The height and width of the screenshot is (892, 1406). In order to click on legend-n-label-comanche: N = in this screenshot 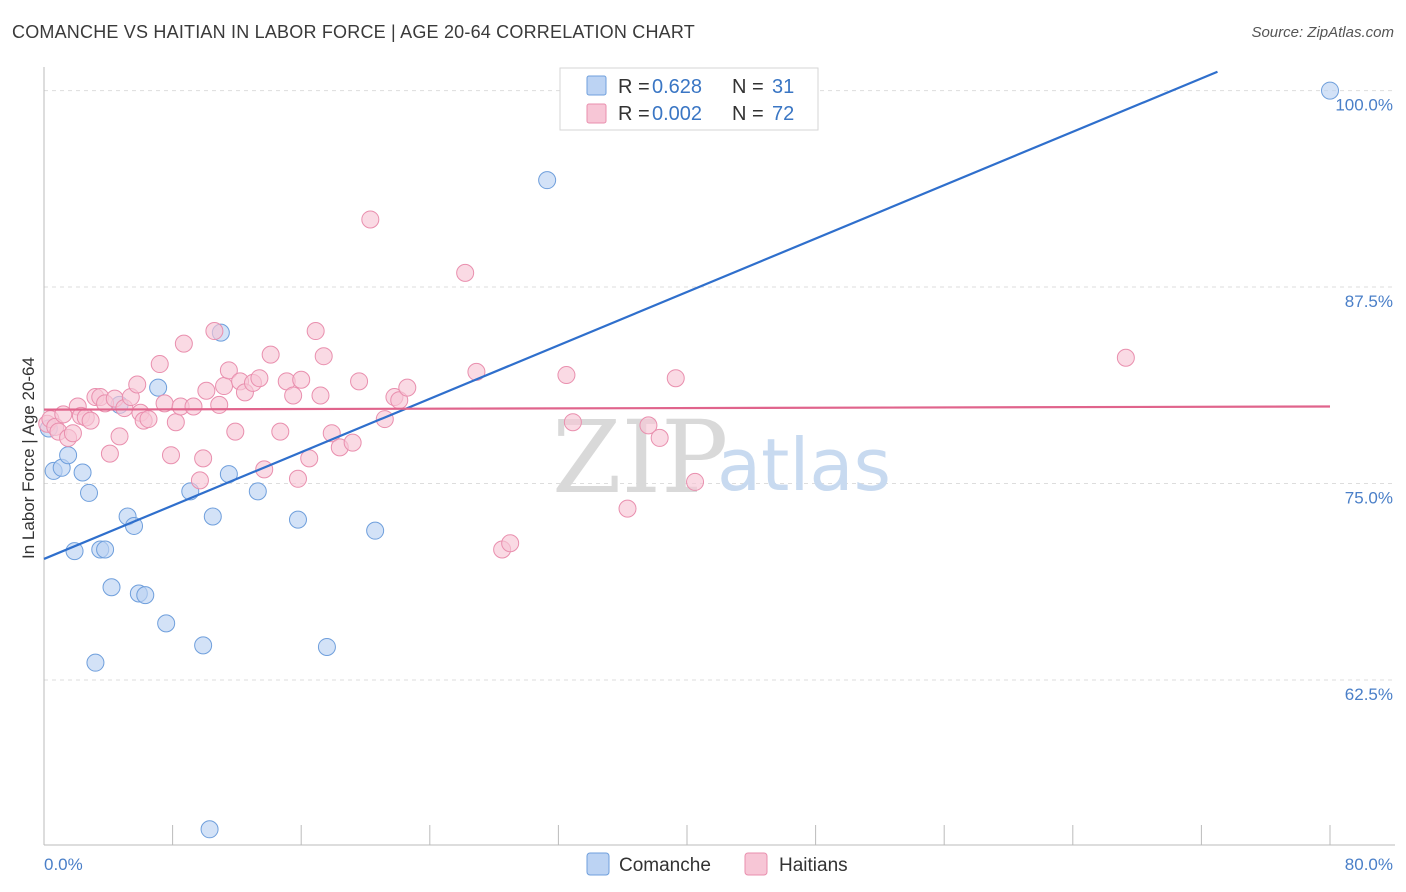, I will do `click(748, 87)`.